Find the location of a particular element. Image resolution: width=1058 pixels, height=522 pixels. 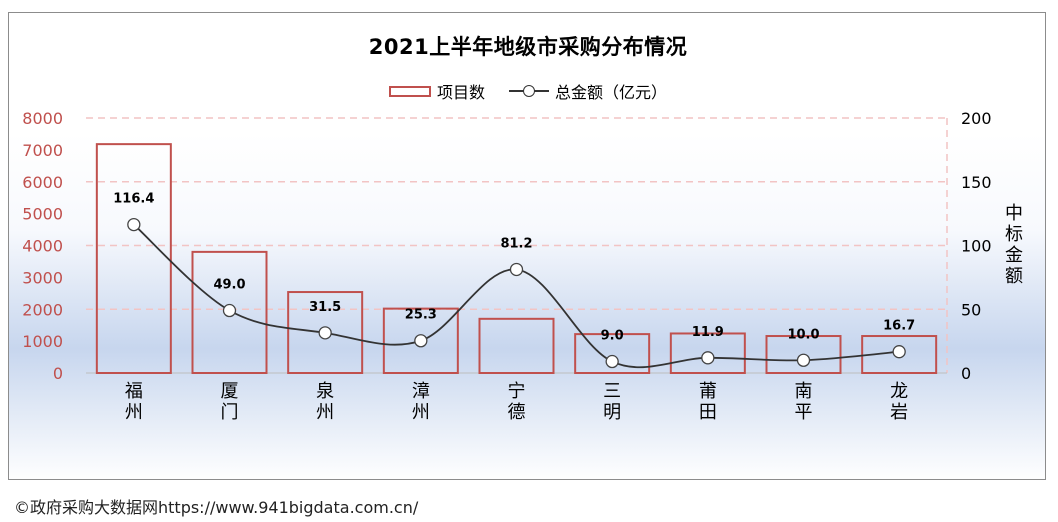

legend-bar-swatch is located at coordinates (409, 91).